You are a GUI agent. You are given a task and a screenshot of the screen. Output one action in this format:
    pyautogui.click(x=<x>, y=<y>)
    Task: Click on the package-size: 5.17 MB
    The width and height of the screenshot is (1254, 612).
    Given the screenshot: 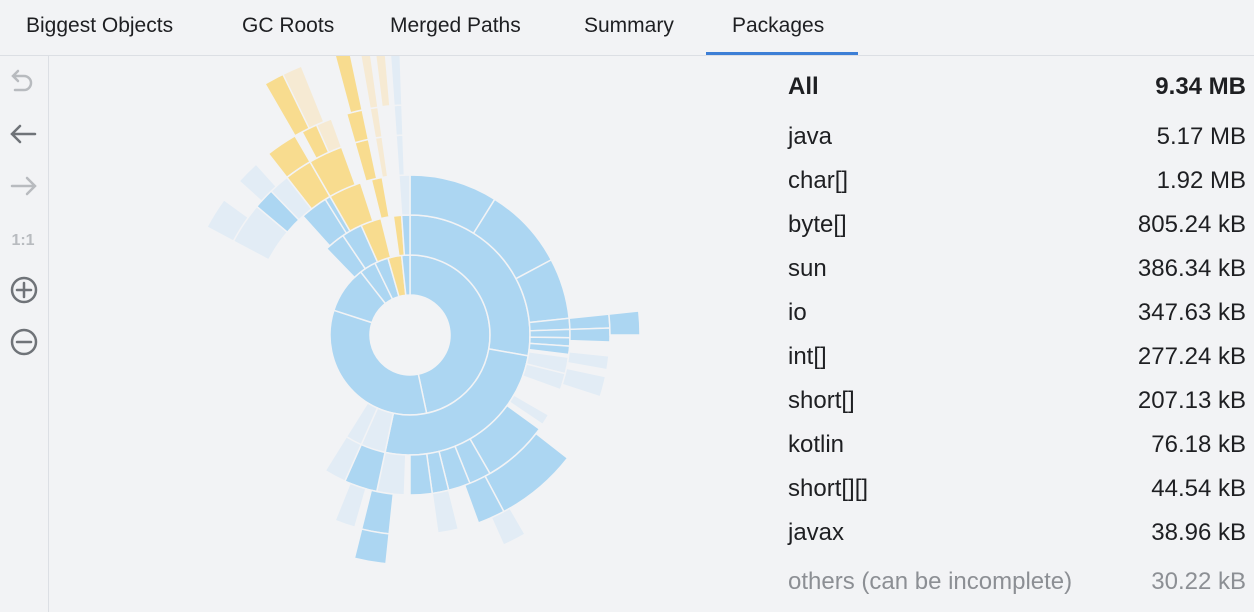 What is the action you would take?
    pyautogui.click(x=1201, y=136)
    